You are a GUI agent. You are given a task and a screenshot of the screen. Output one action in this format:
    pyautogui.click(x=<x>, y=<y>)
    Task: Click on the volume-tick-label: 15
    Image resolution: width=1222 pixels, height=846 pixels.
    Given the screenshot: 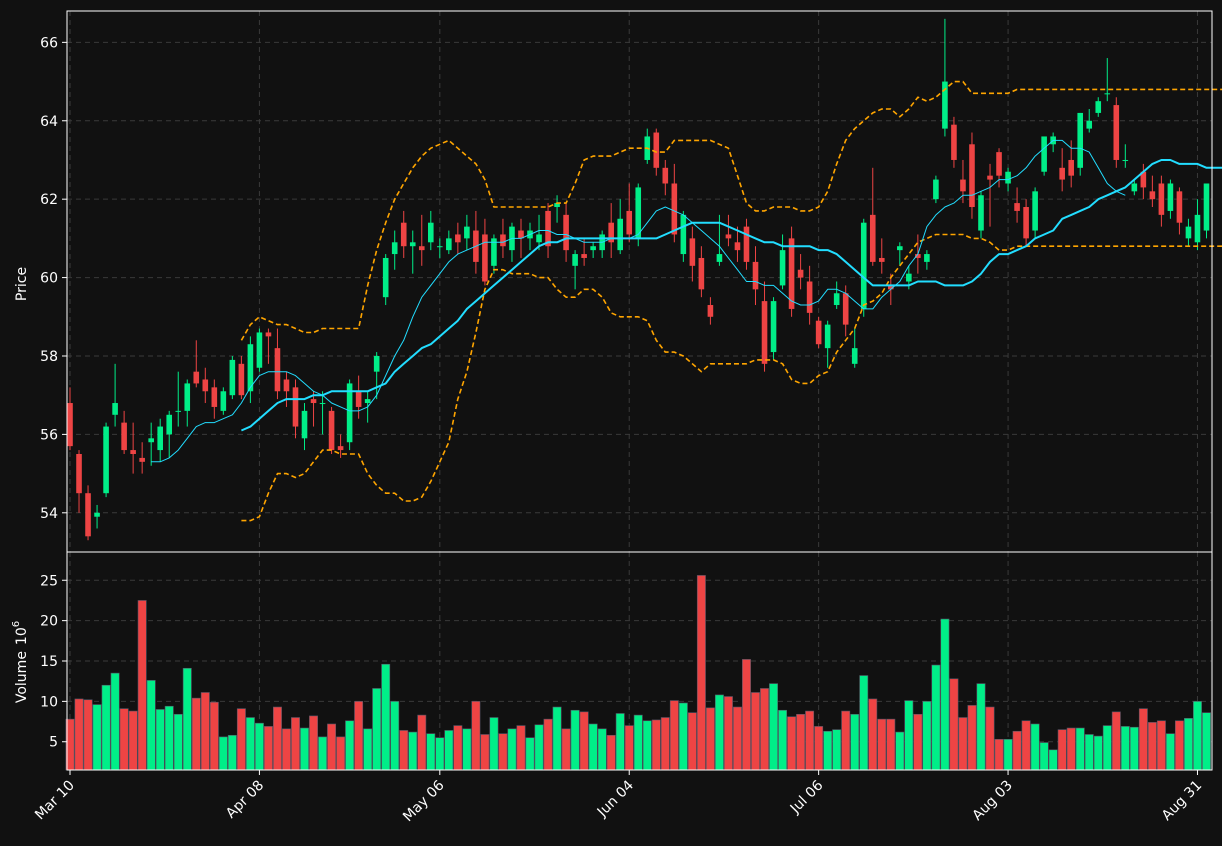 What is the action you would take?
    pyautogui.click(x=49, y=662)
    